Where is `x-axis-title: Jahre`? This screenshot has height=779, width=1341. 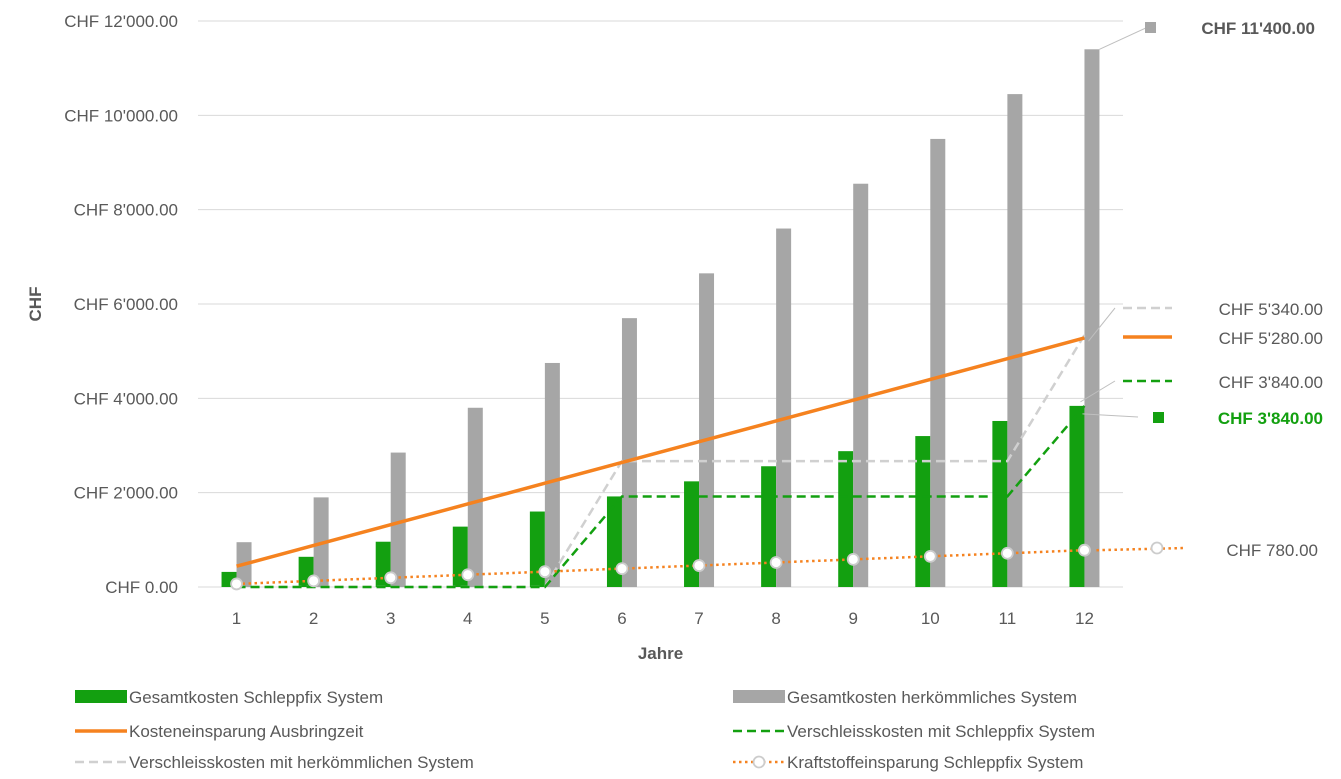
x-axis-title: Jahre is located at coordinates (660, 653).